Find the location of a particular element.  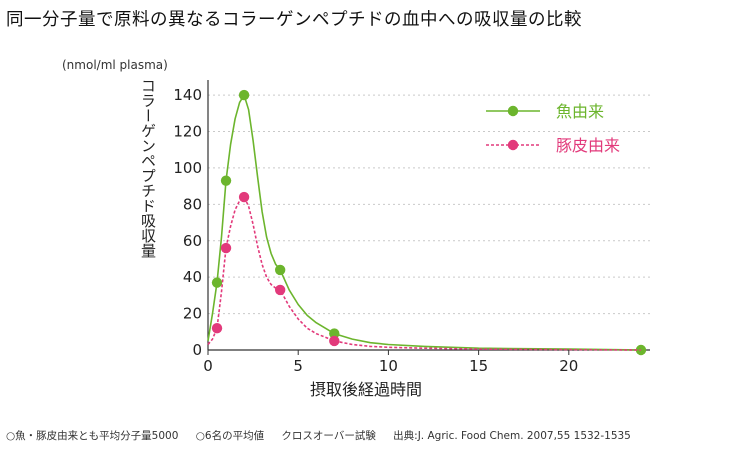

x-tick-label: 5 is located at coordinates (298, 366).